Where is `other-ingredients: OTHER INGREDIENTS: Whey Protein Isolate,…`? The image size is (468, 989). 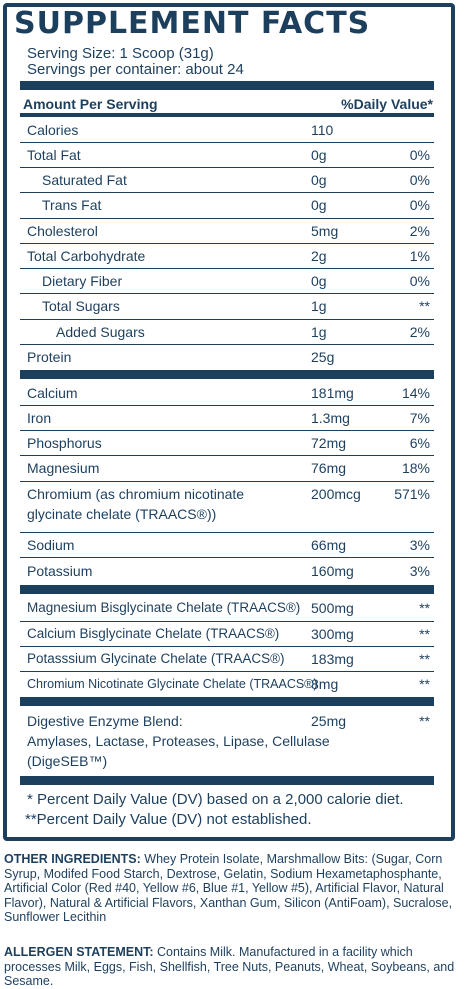
other-ingredients: OTHER INGREDIENTS: Whey Protein Isolate,… is located at coordinates (234, 888).